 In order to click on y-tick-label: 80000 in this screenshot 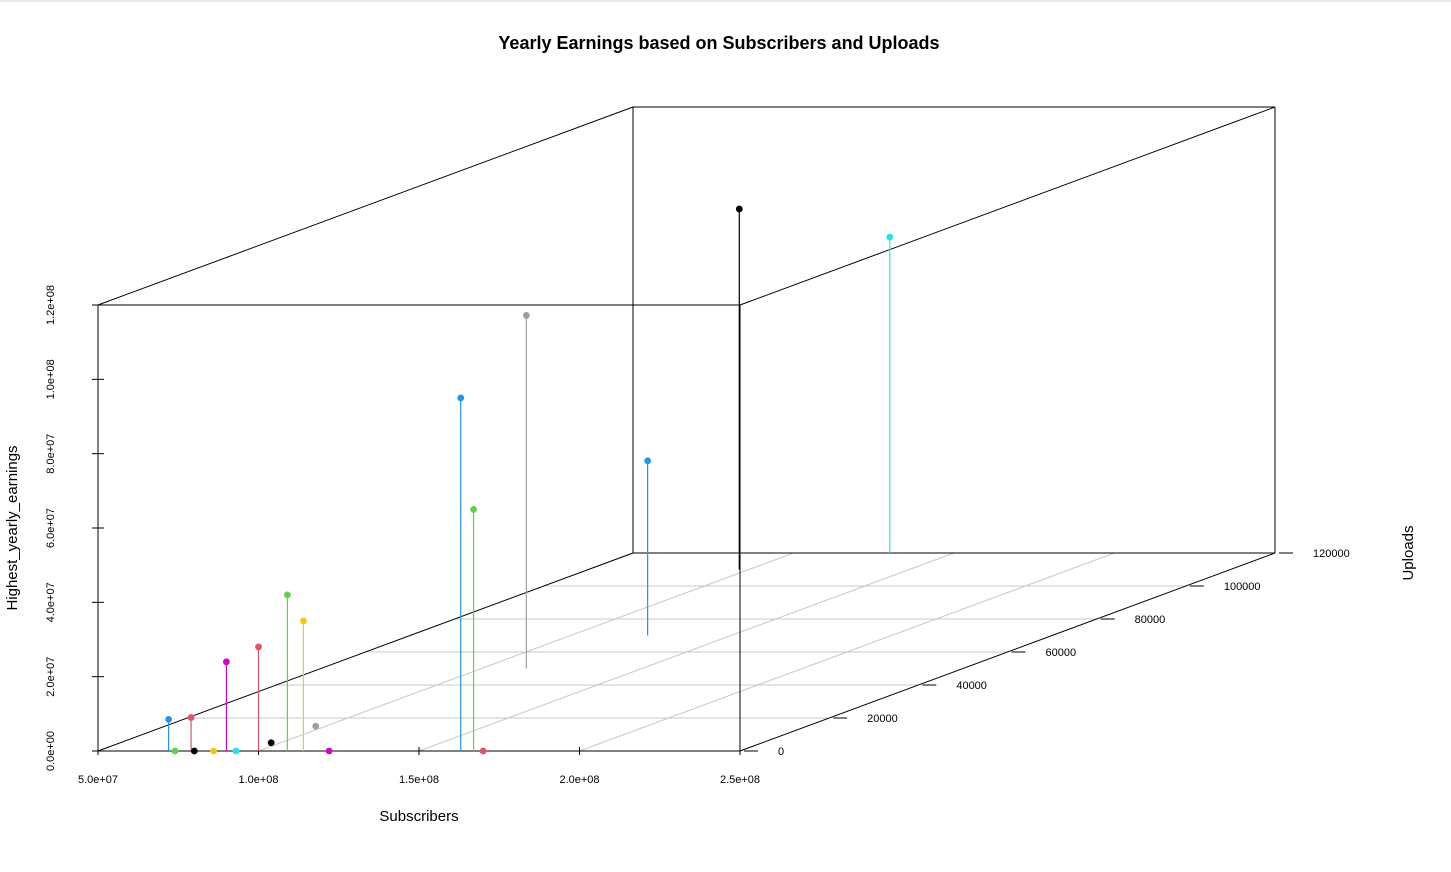, I will do `click(1150, 620)`.